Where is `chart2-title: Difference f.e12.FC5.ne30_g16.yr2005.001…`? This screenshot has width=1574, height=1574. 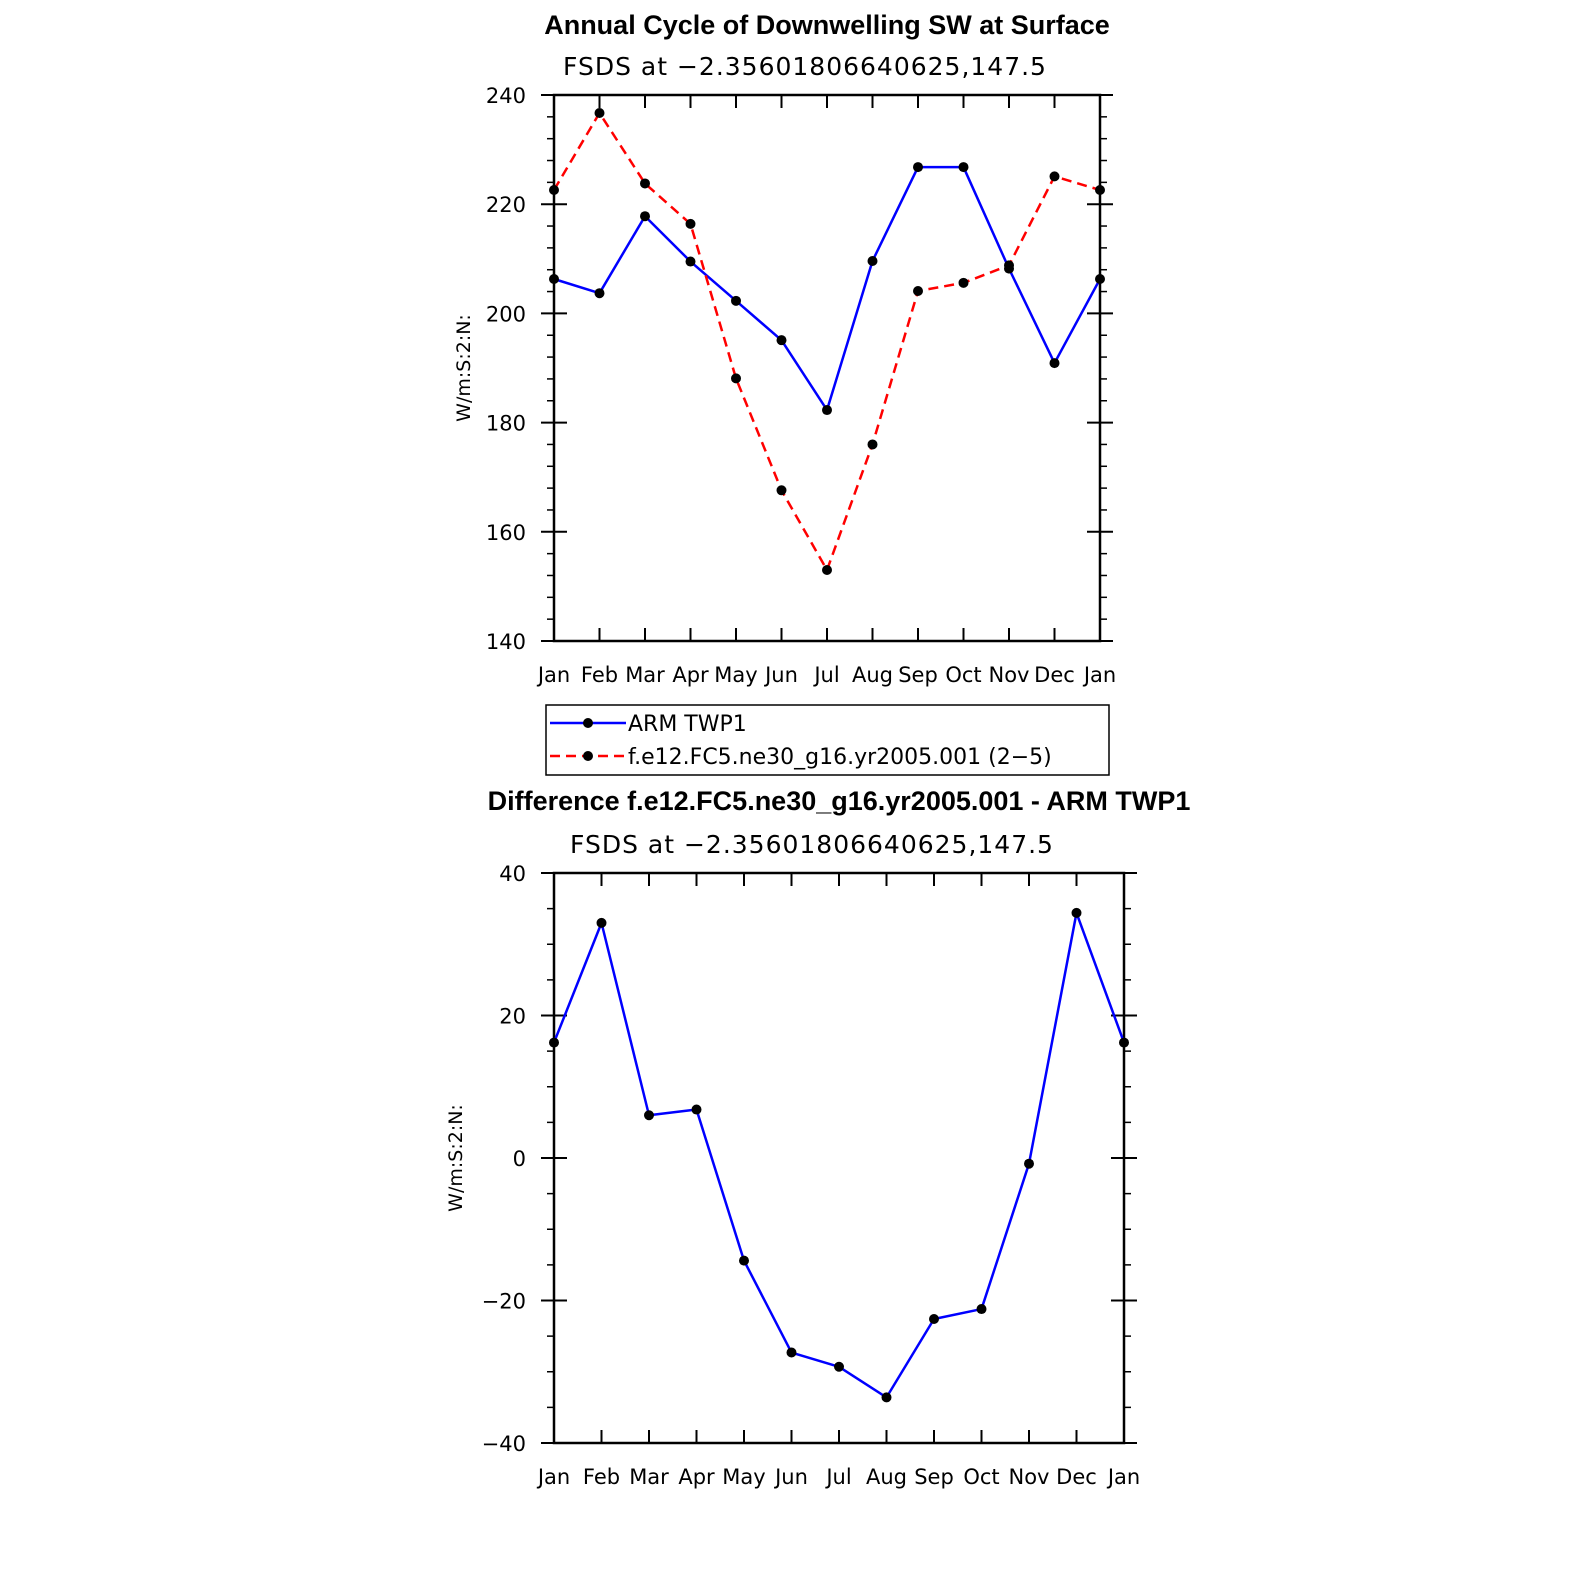
chart2-title: Difference f.e12.FC5.ne30_g16.yr2005.001… is located at coordinates (839, 801).